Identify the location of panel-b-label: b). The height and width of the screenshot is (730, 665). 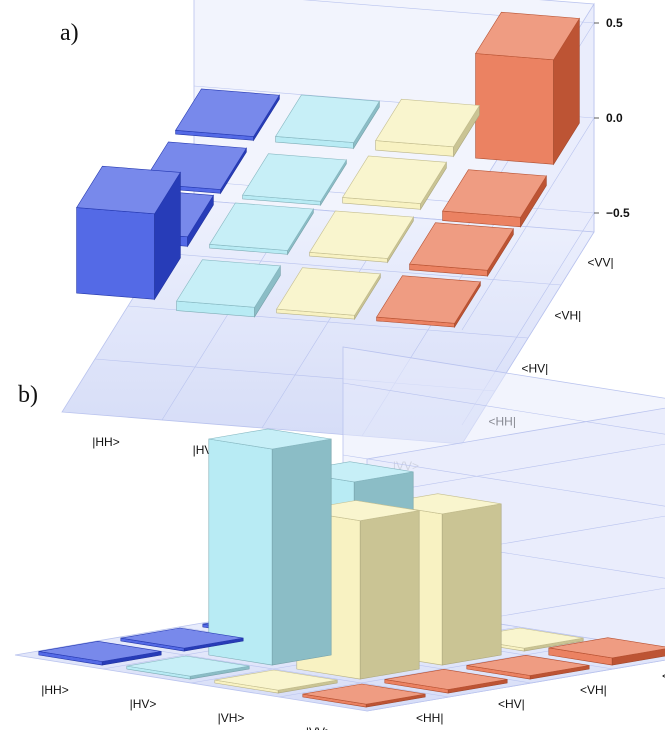
(28, 395).